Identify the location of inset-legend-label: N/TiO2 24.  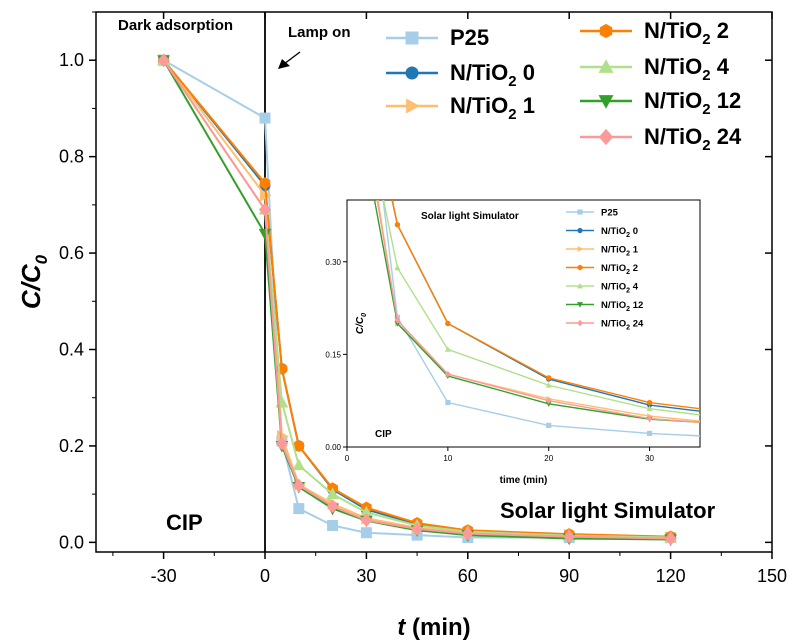
(622, 325).